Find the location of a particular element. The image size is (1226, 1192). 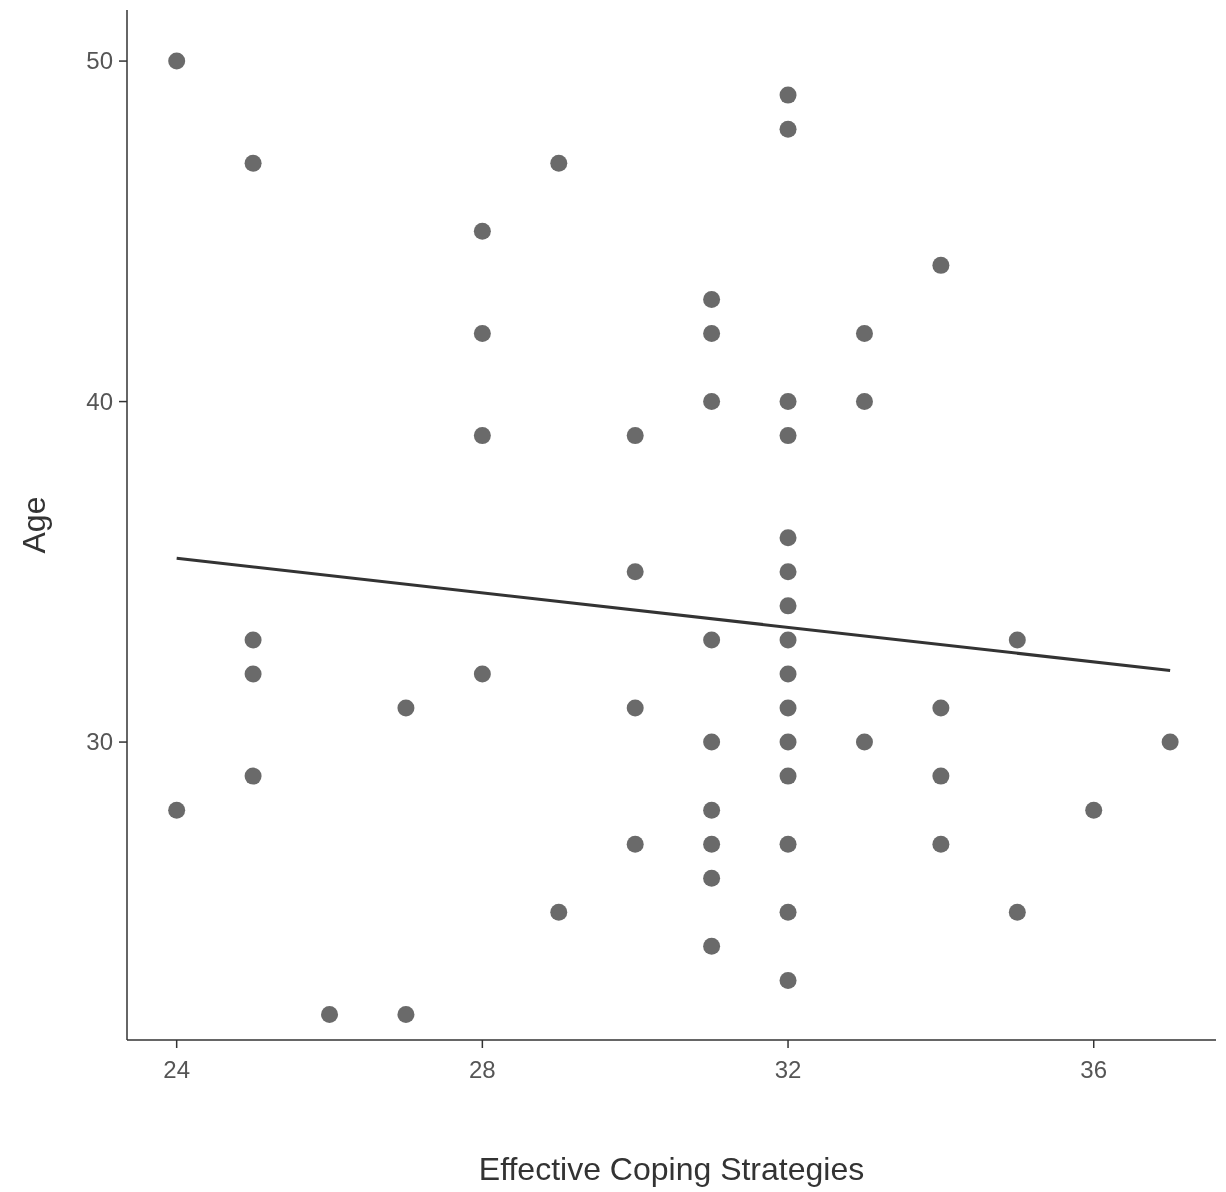

x-tick-label: 32 is located at coordinates (788, 1069).